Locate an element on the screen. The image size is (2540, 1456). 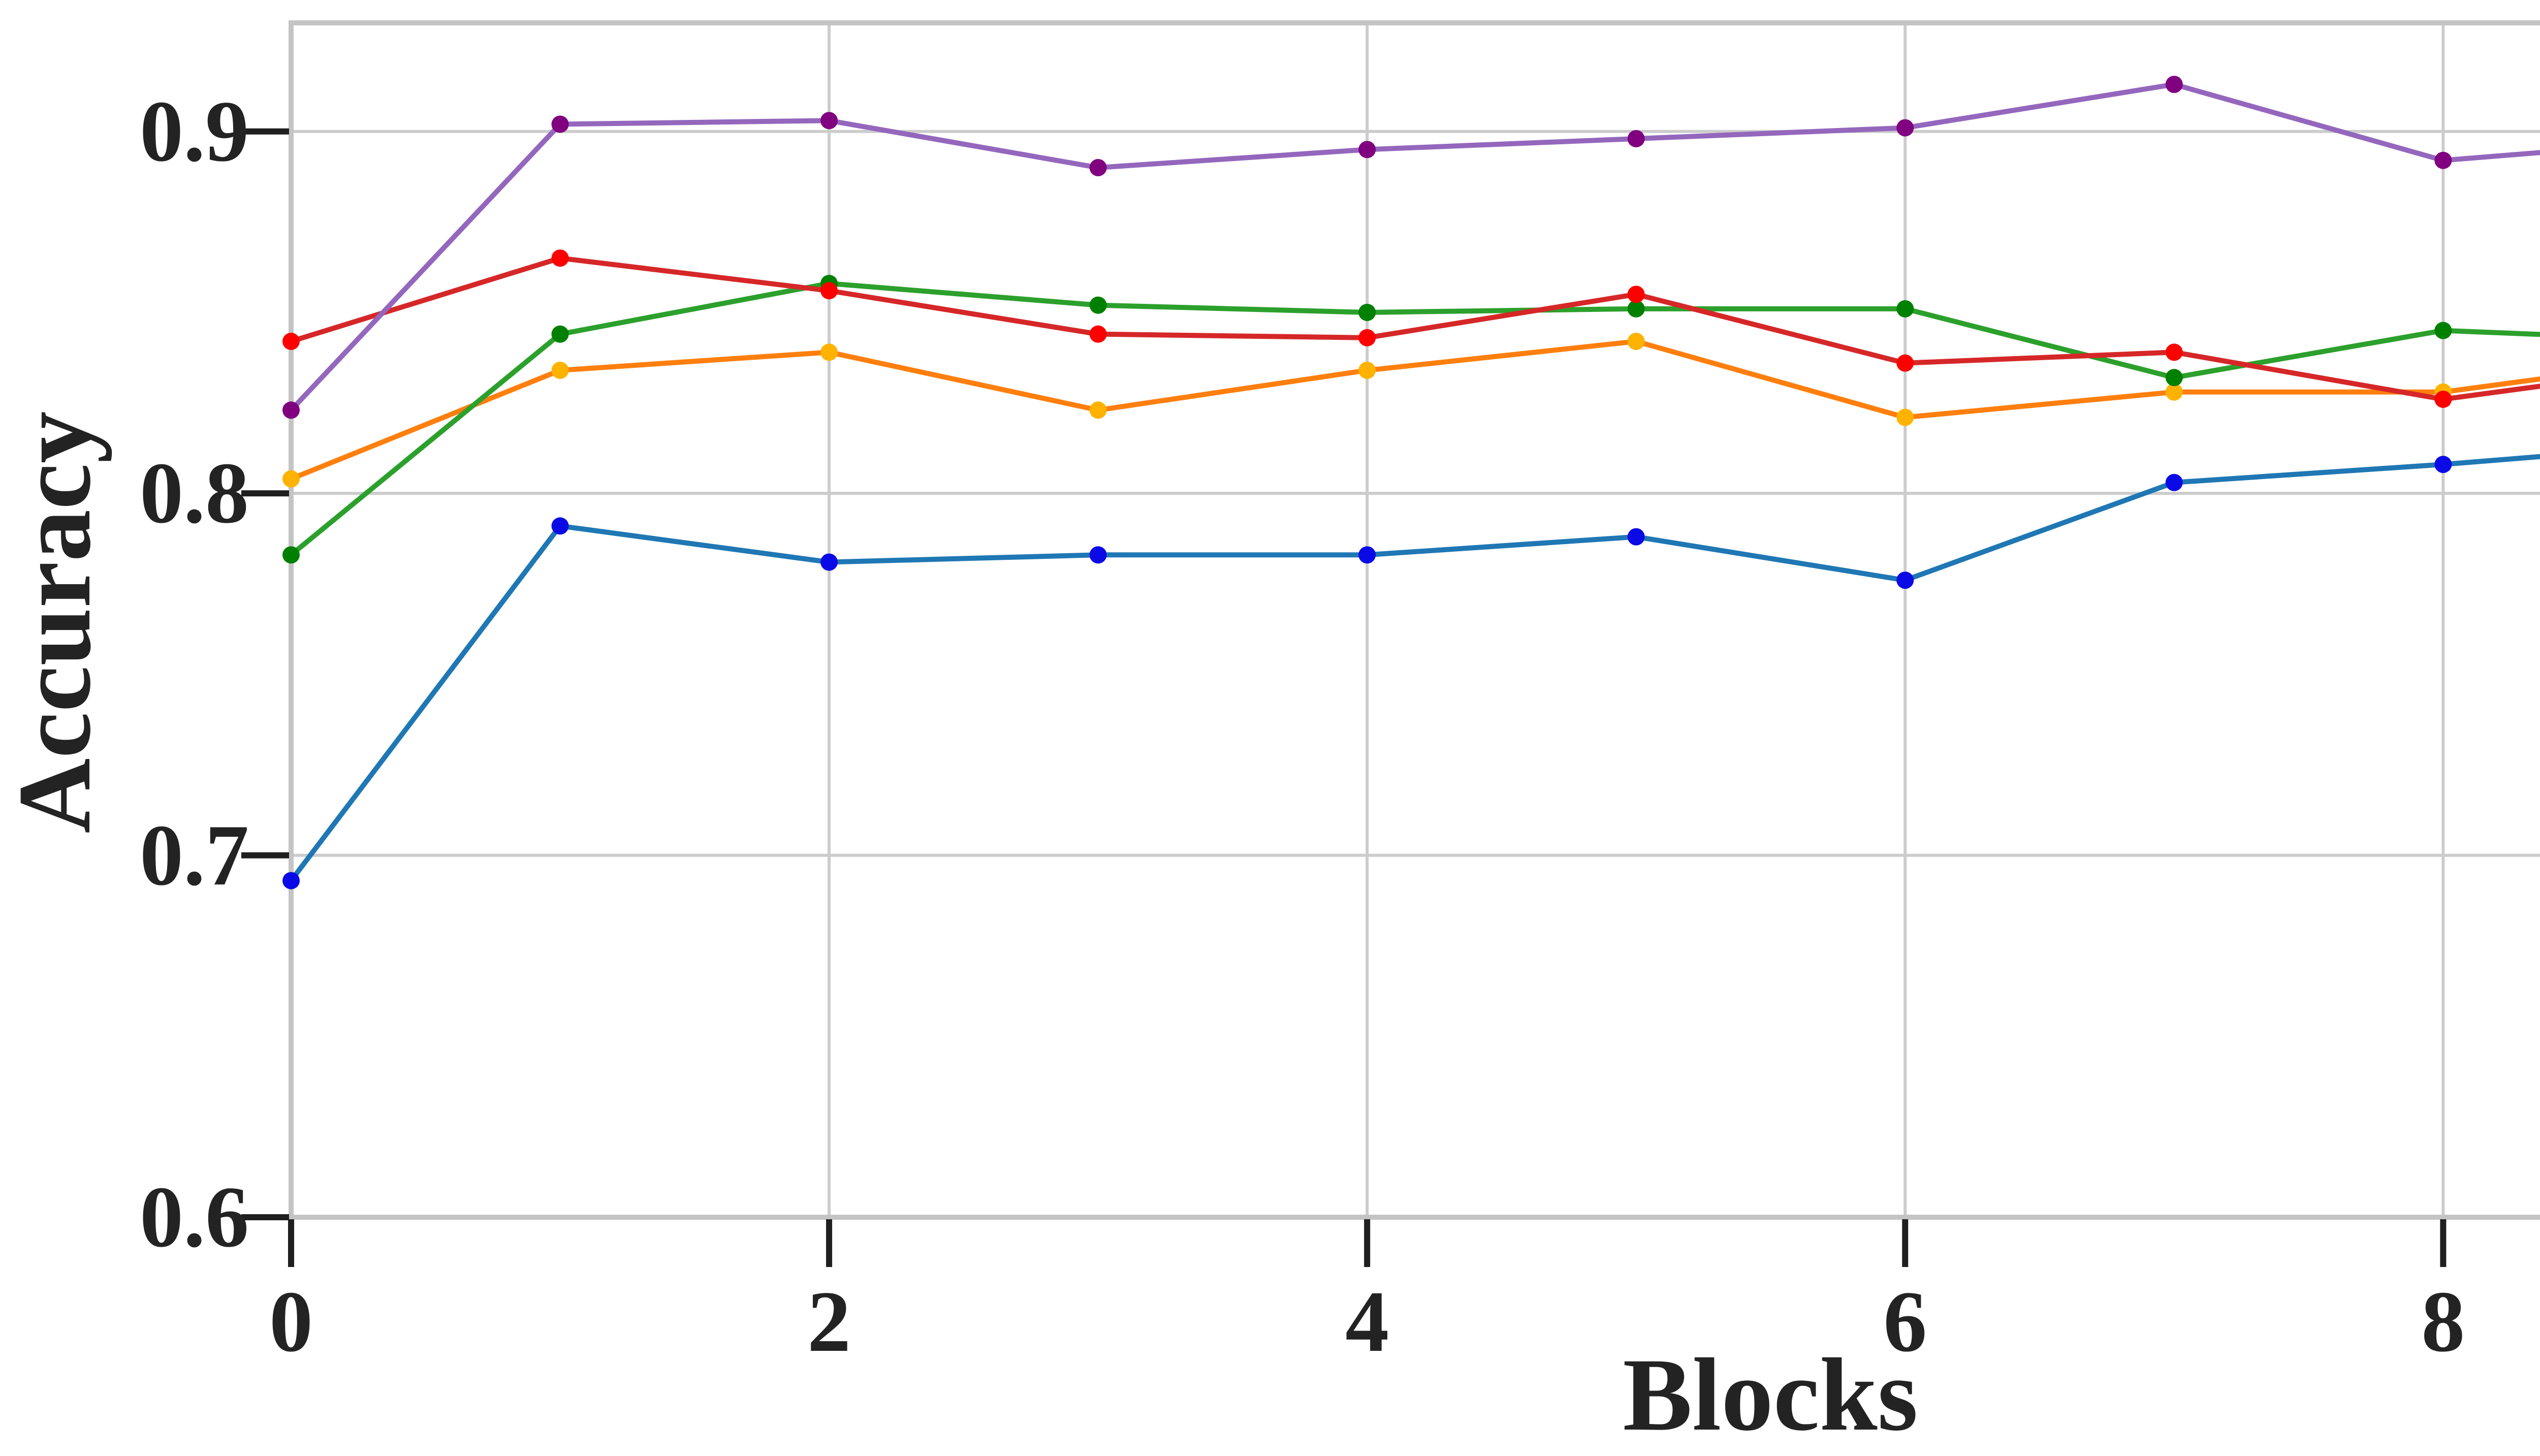
y-axis-label: Accuracy is located at coordinates (56, 622).